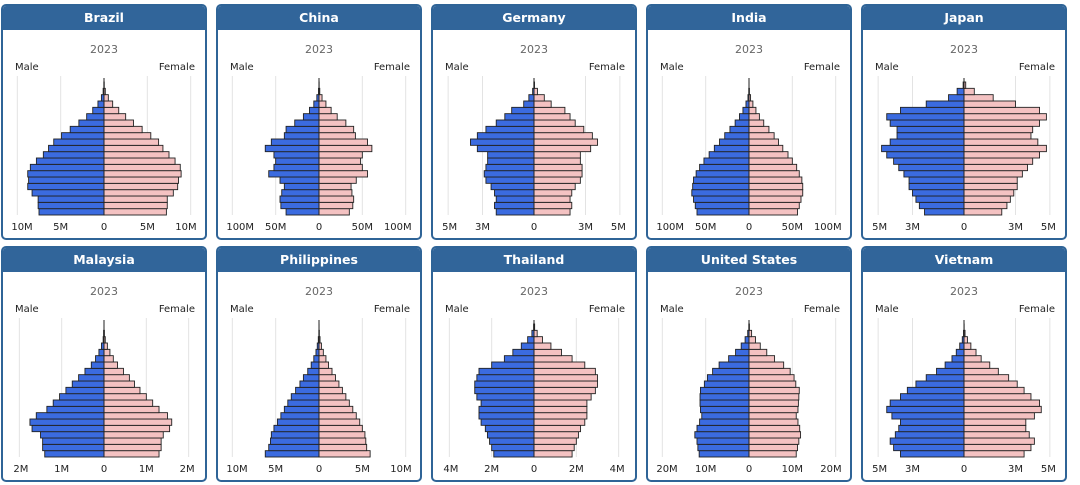 The image size is (1080, 485). What do you see at coordinates (749, 364) in the screenshot?
I see `pyramid-panel: United States 2023 Male Female 20M 10M 0 10M 20M` at bounding box center [749, 364].